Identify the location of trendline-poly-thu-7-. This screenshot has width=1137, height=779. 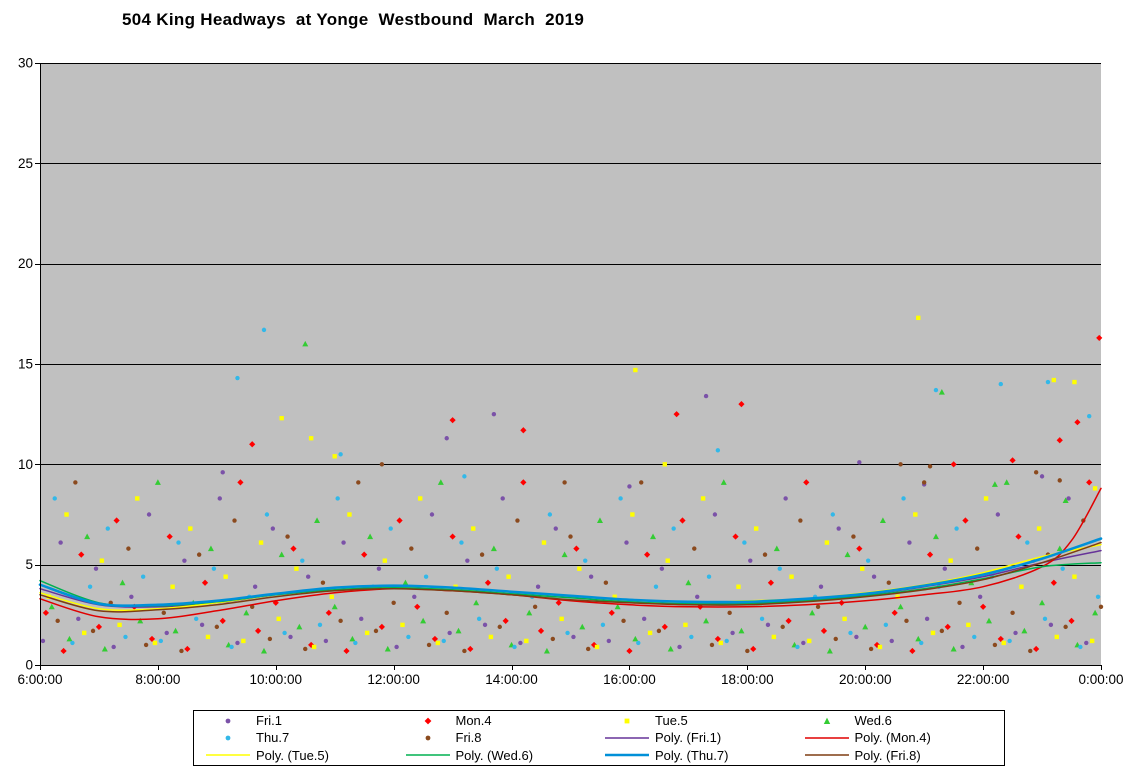
(570, 572).